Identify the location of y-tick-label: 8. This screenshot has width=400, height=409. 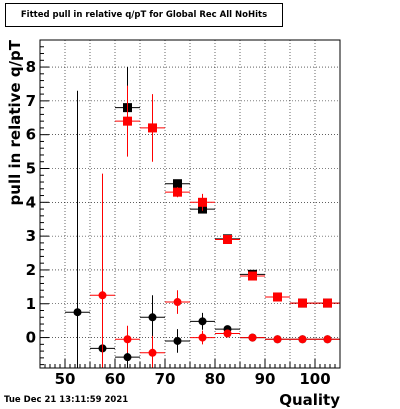
(31, 67).